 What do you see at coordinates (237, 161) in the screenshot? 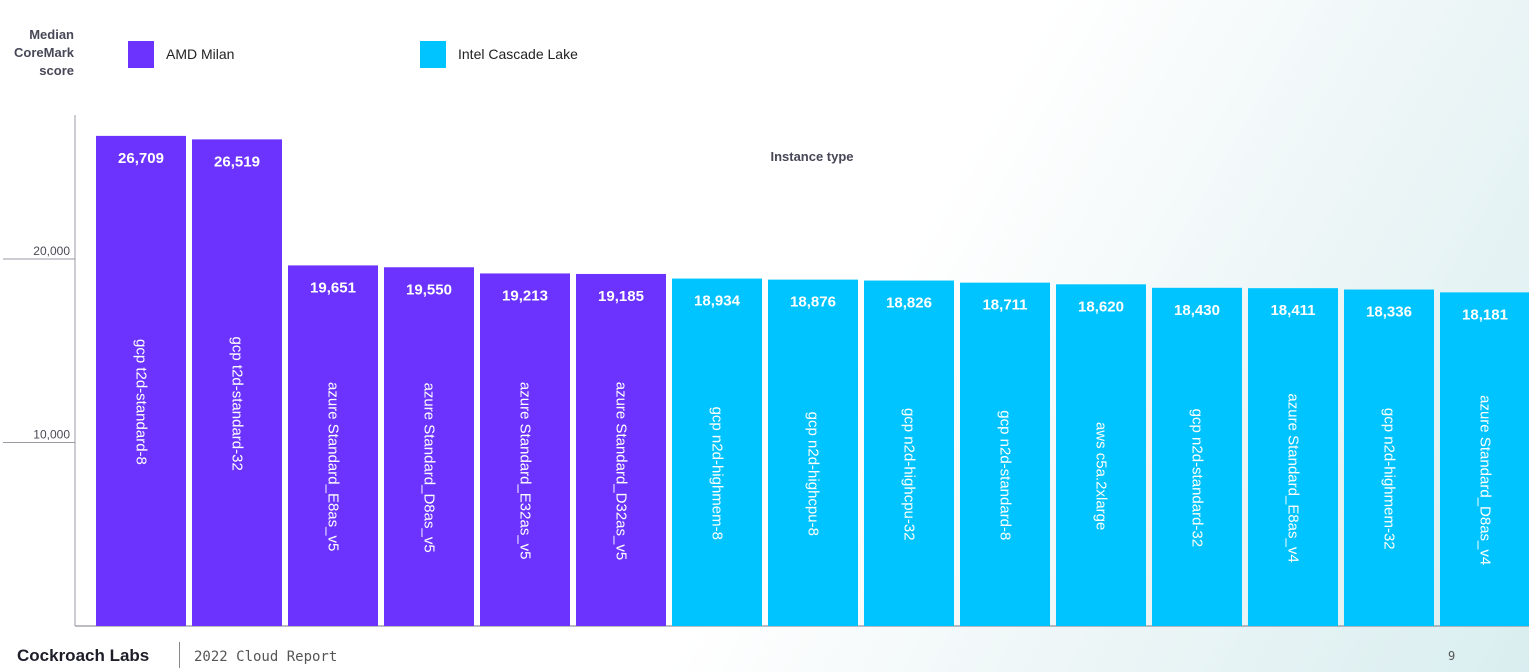
I see `bar-value-label: 26,519` at bounding box center [237, 161].